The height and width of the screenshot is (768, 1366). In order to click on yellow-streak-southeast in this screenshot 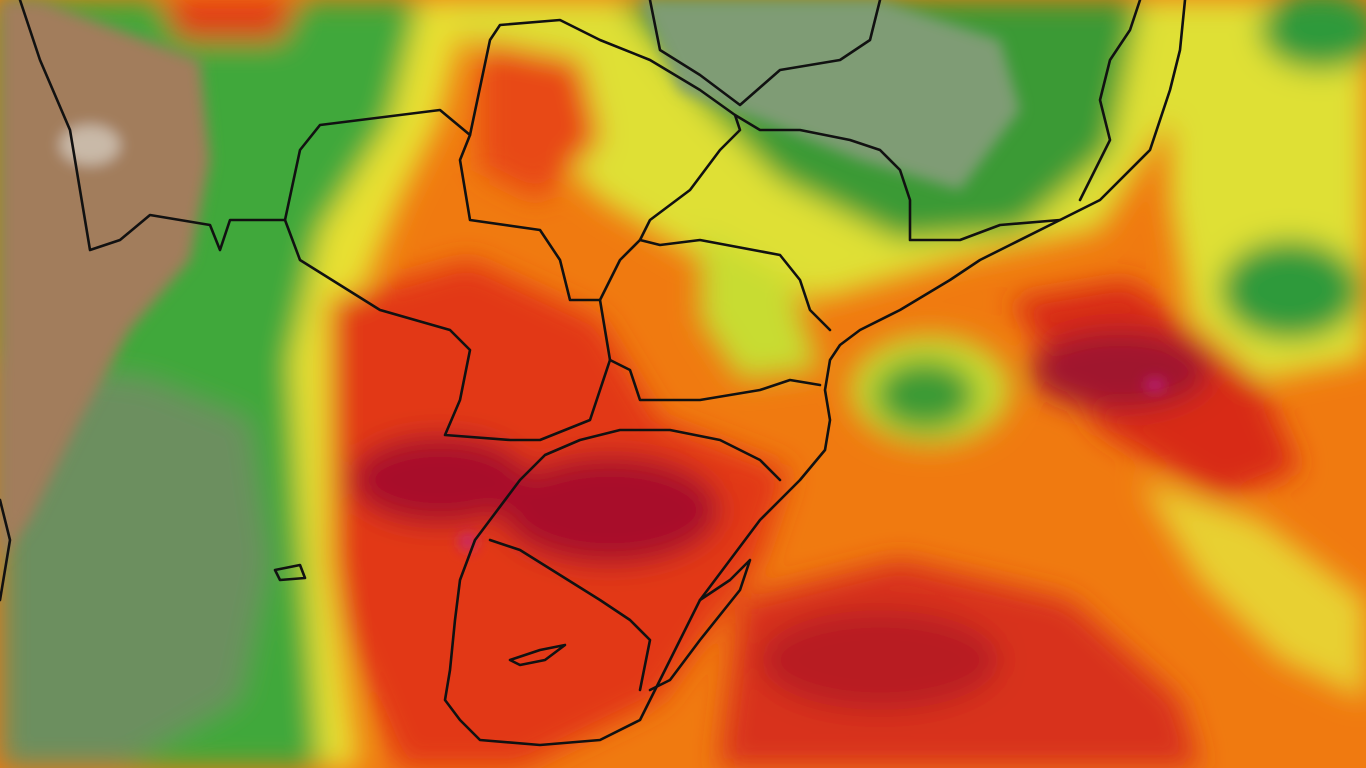, I will do `click(1253, 590)`.